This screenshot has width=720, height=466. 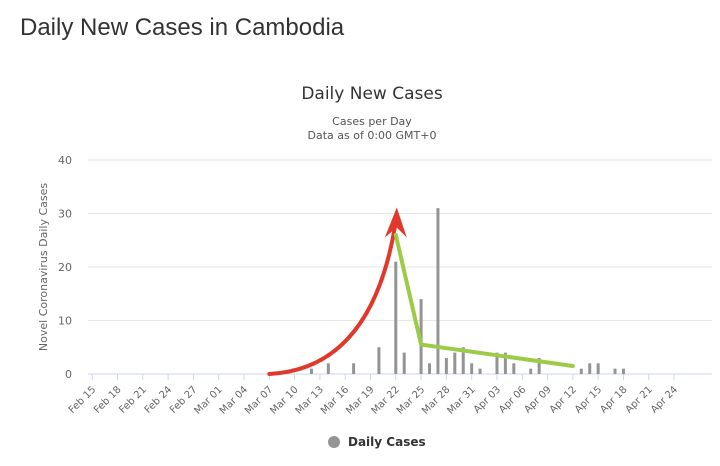 I want to click on y-tick-label: 0, so click(x=68, y=374).